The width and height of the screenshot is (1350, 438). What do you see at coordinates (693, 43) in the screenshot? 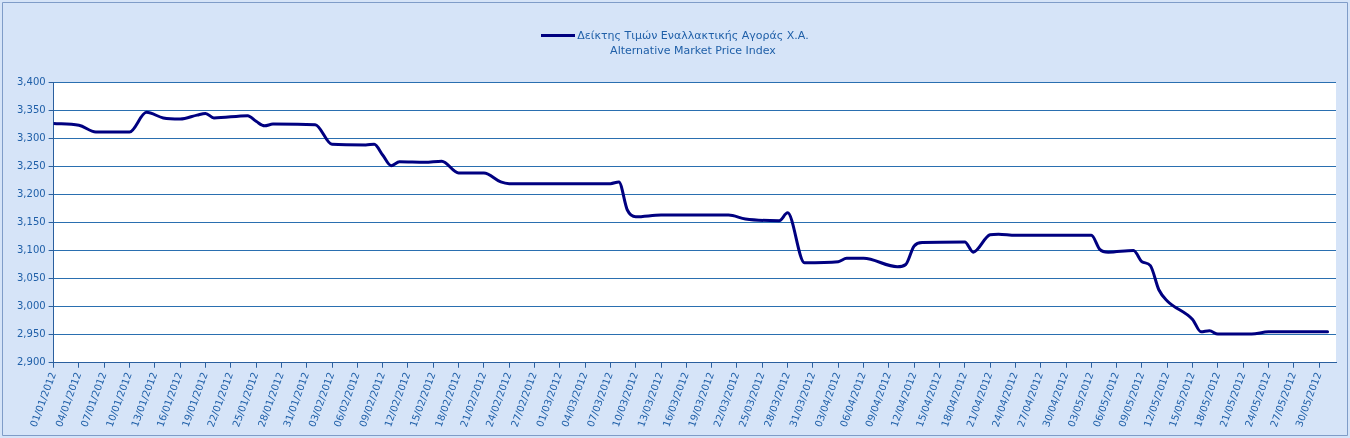
I see `legend-label: Δείκτης Τιμών Εναλλακτικής Αγοράς Χ.Α. Alternative Market Price Index` at bounding box center [693, 43].